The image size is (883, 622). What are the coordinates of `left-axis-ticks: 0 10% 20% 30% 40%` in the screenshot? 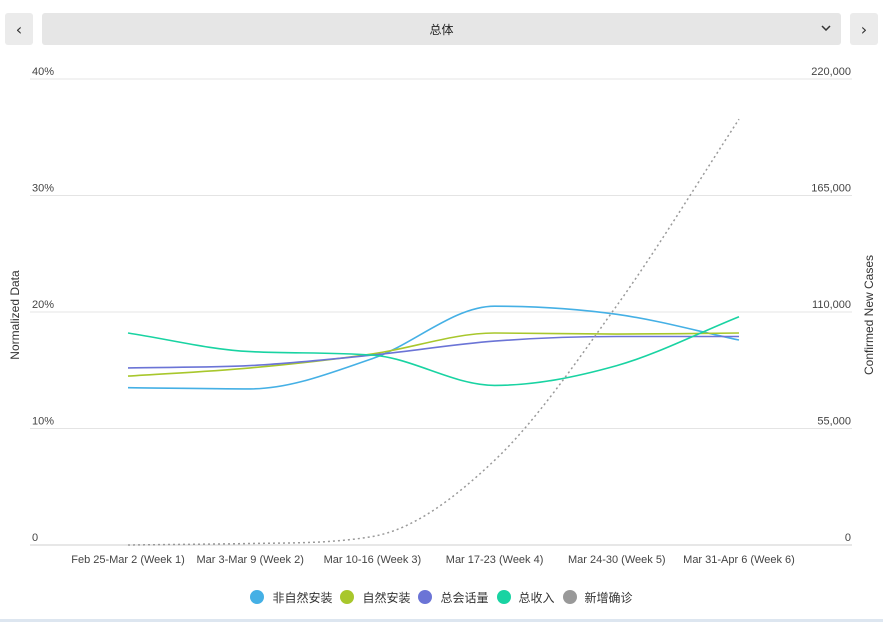 It's located at (43, 305).